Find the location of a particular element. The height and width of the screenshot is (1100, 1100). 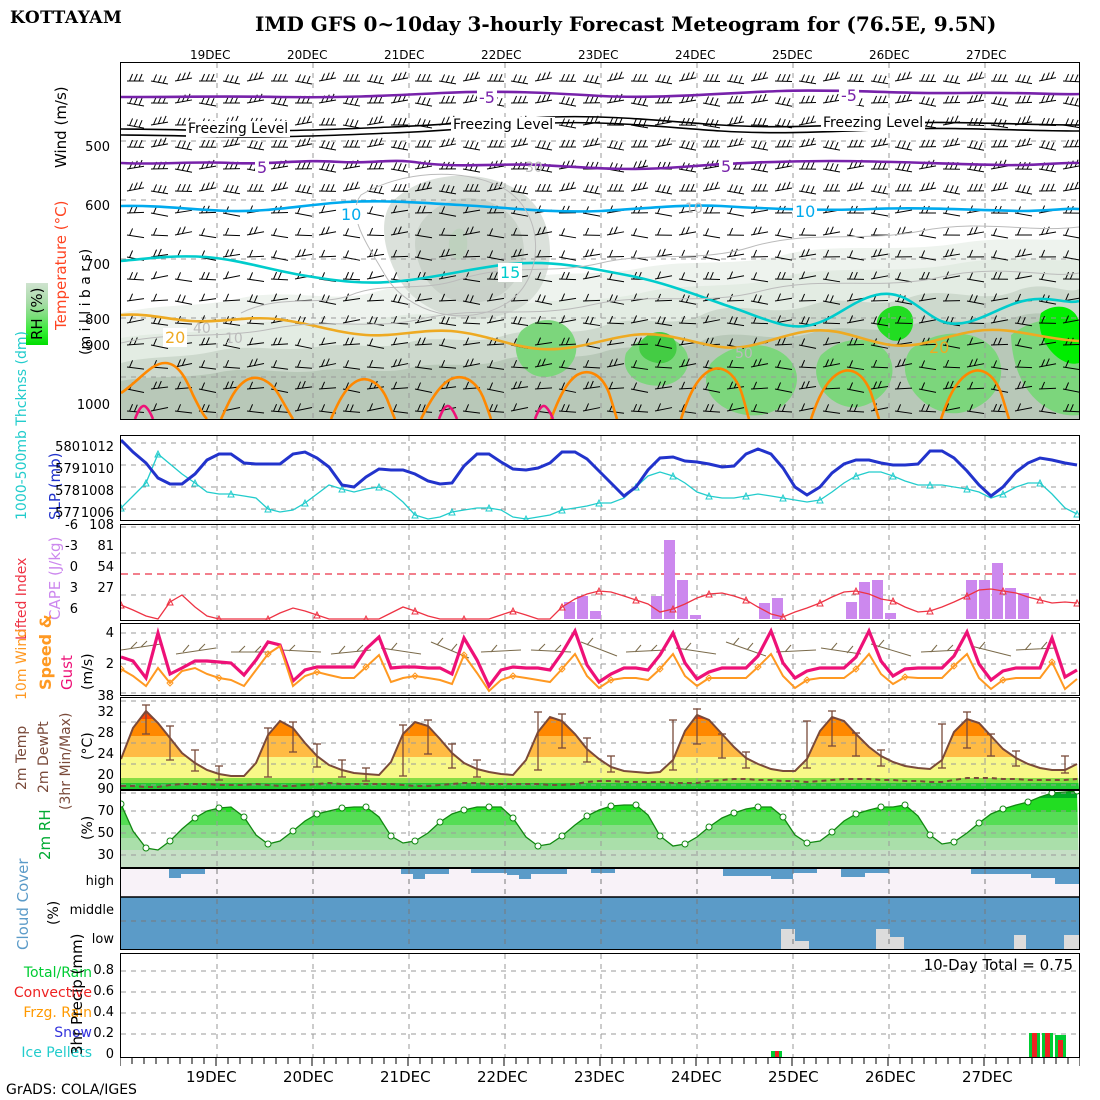

cloud-cover-panel is located at coordinates (600, 909).